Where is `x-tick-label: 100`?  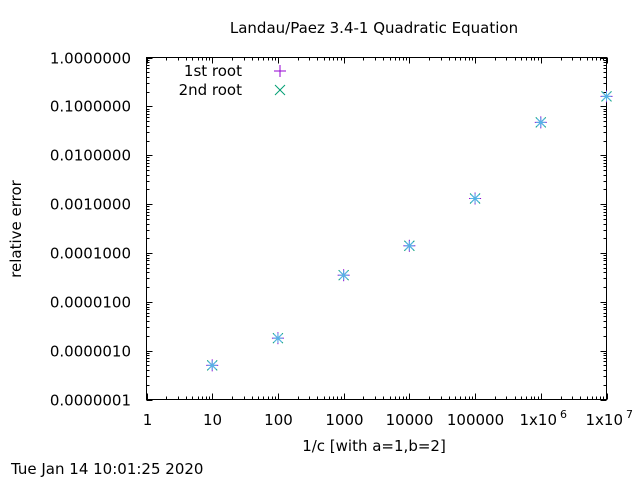
x-tick-label: 100 is located at coordinates (278, 420).